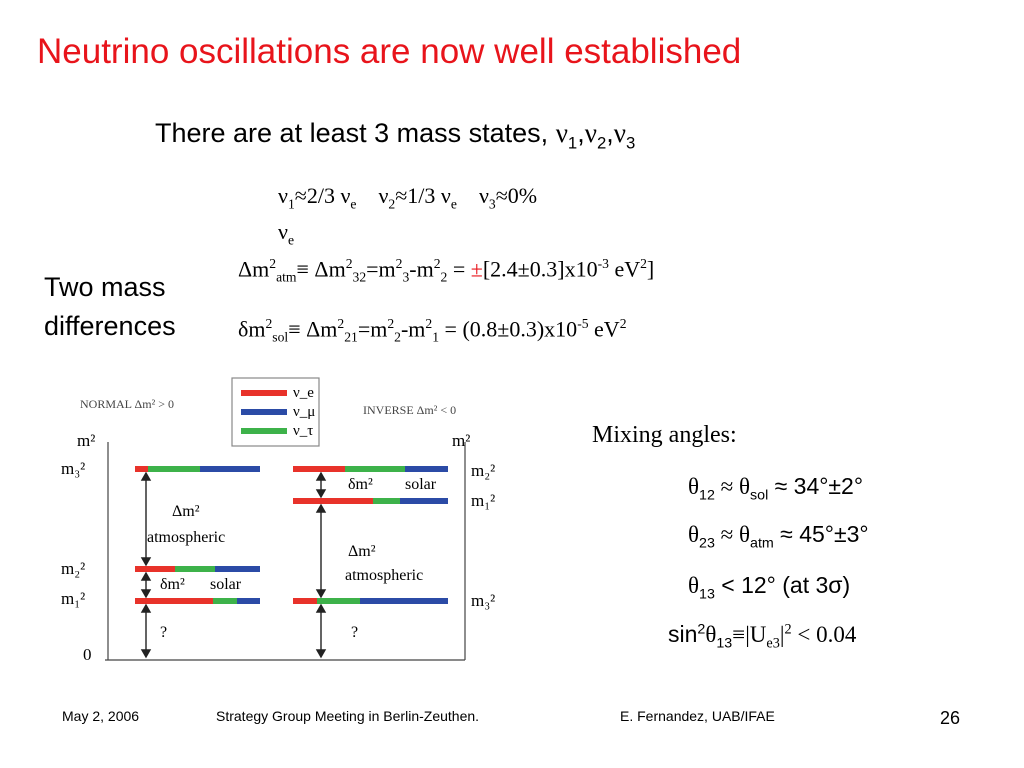 The height and width of the screenshot is (768, 1024). Describe the element at coordinates (483, 470) in the screenshot. I see `right-m2-label: m₂²` at that location.